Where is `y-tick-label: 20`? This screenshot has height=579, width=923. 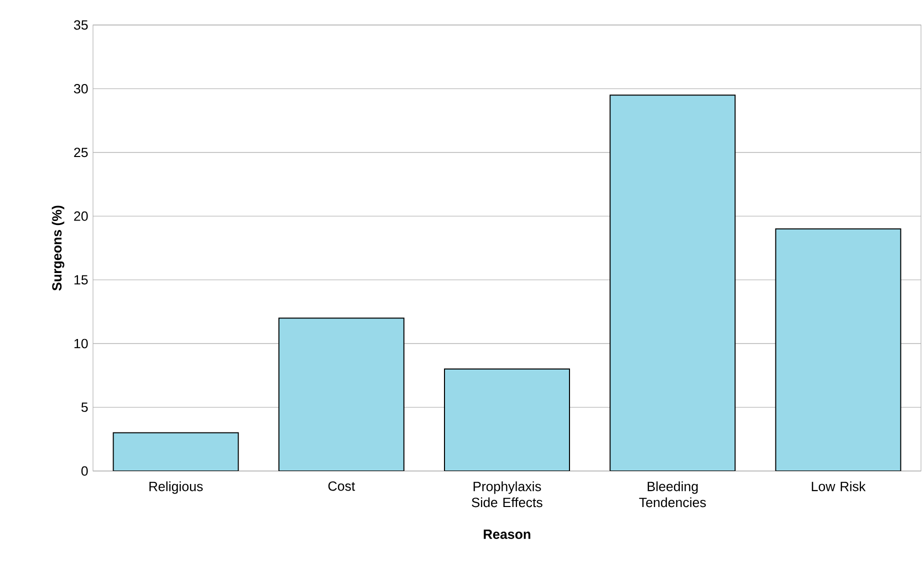 y-tick-label: 20 is located at coordinates (81, 216).